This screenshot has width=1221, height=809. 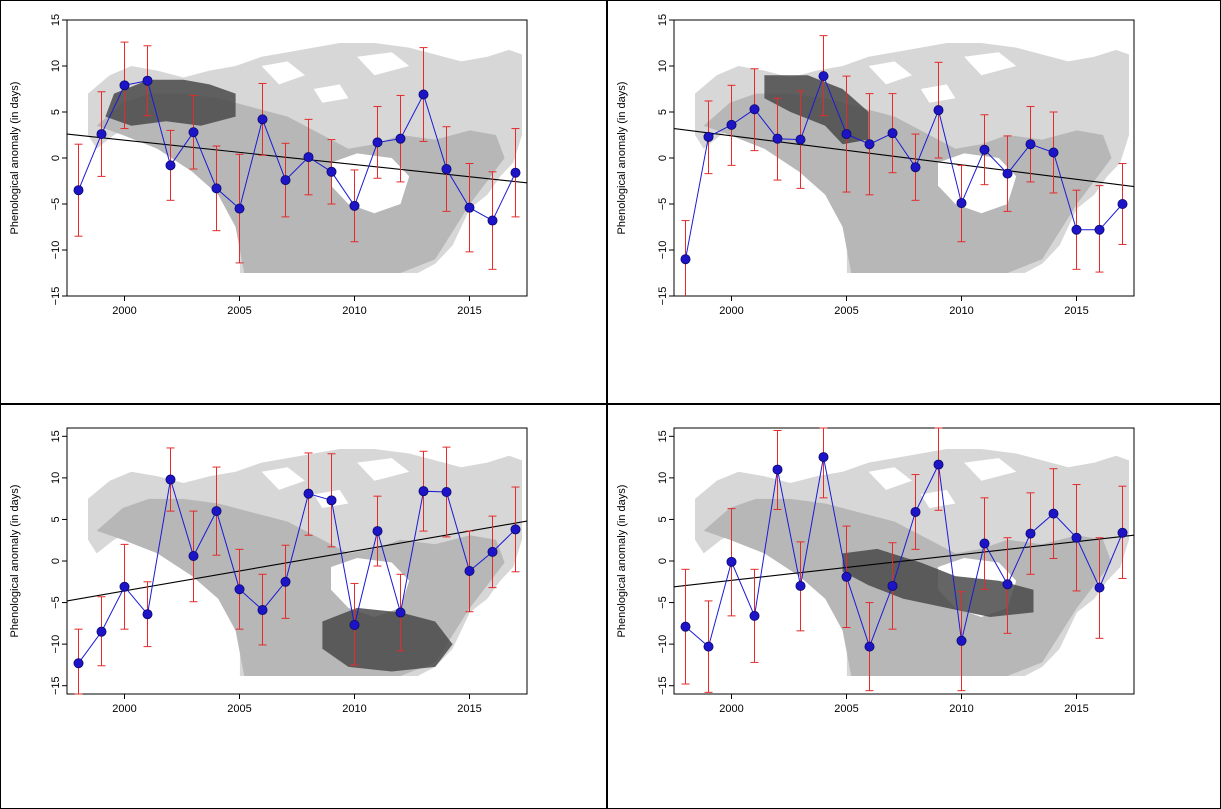 I want to click on background-map, so click(x=912, y=562).